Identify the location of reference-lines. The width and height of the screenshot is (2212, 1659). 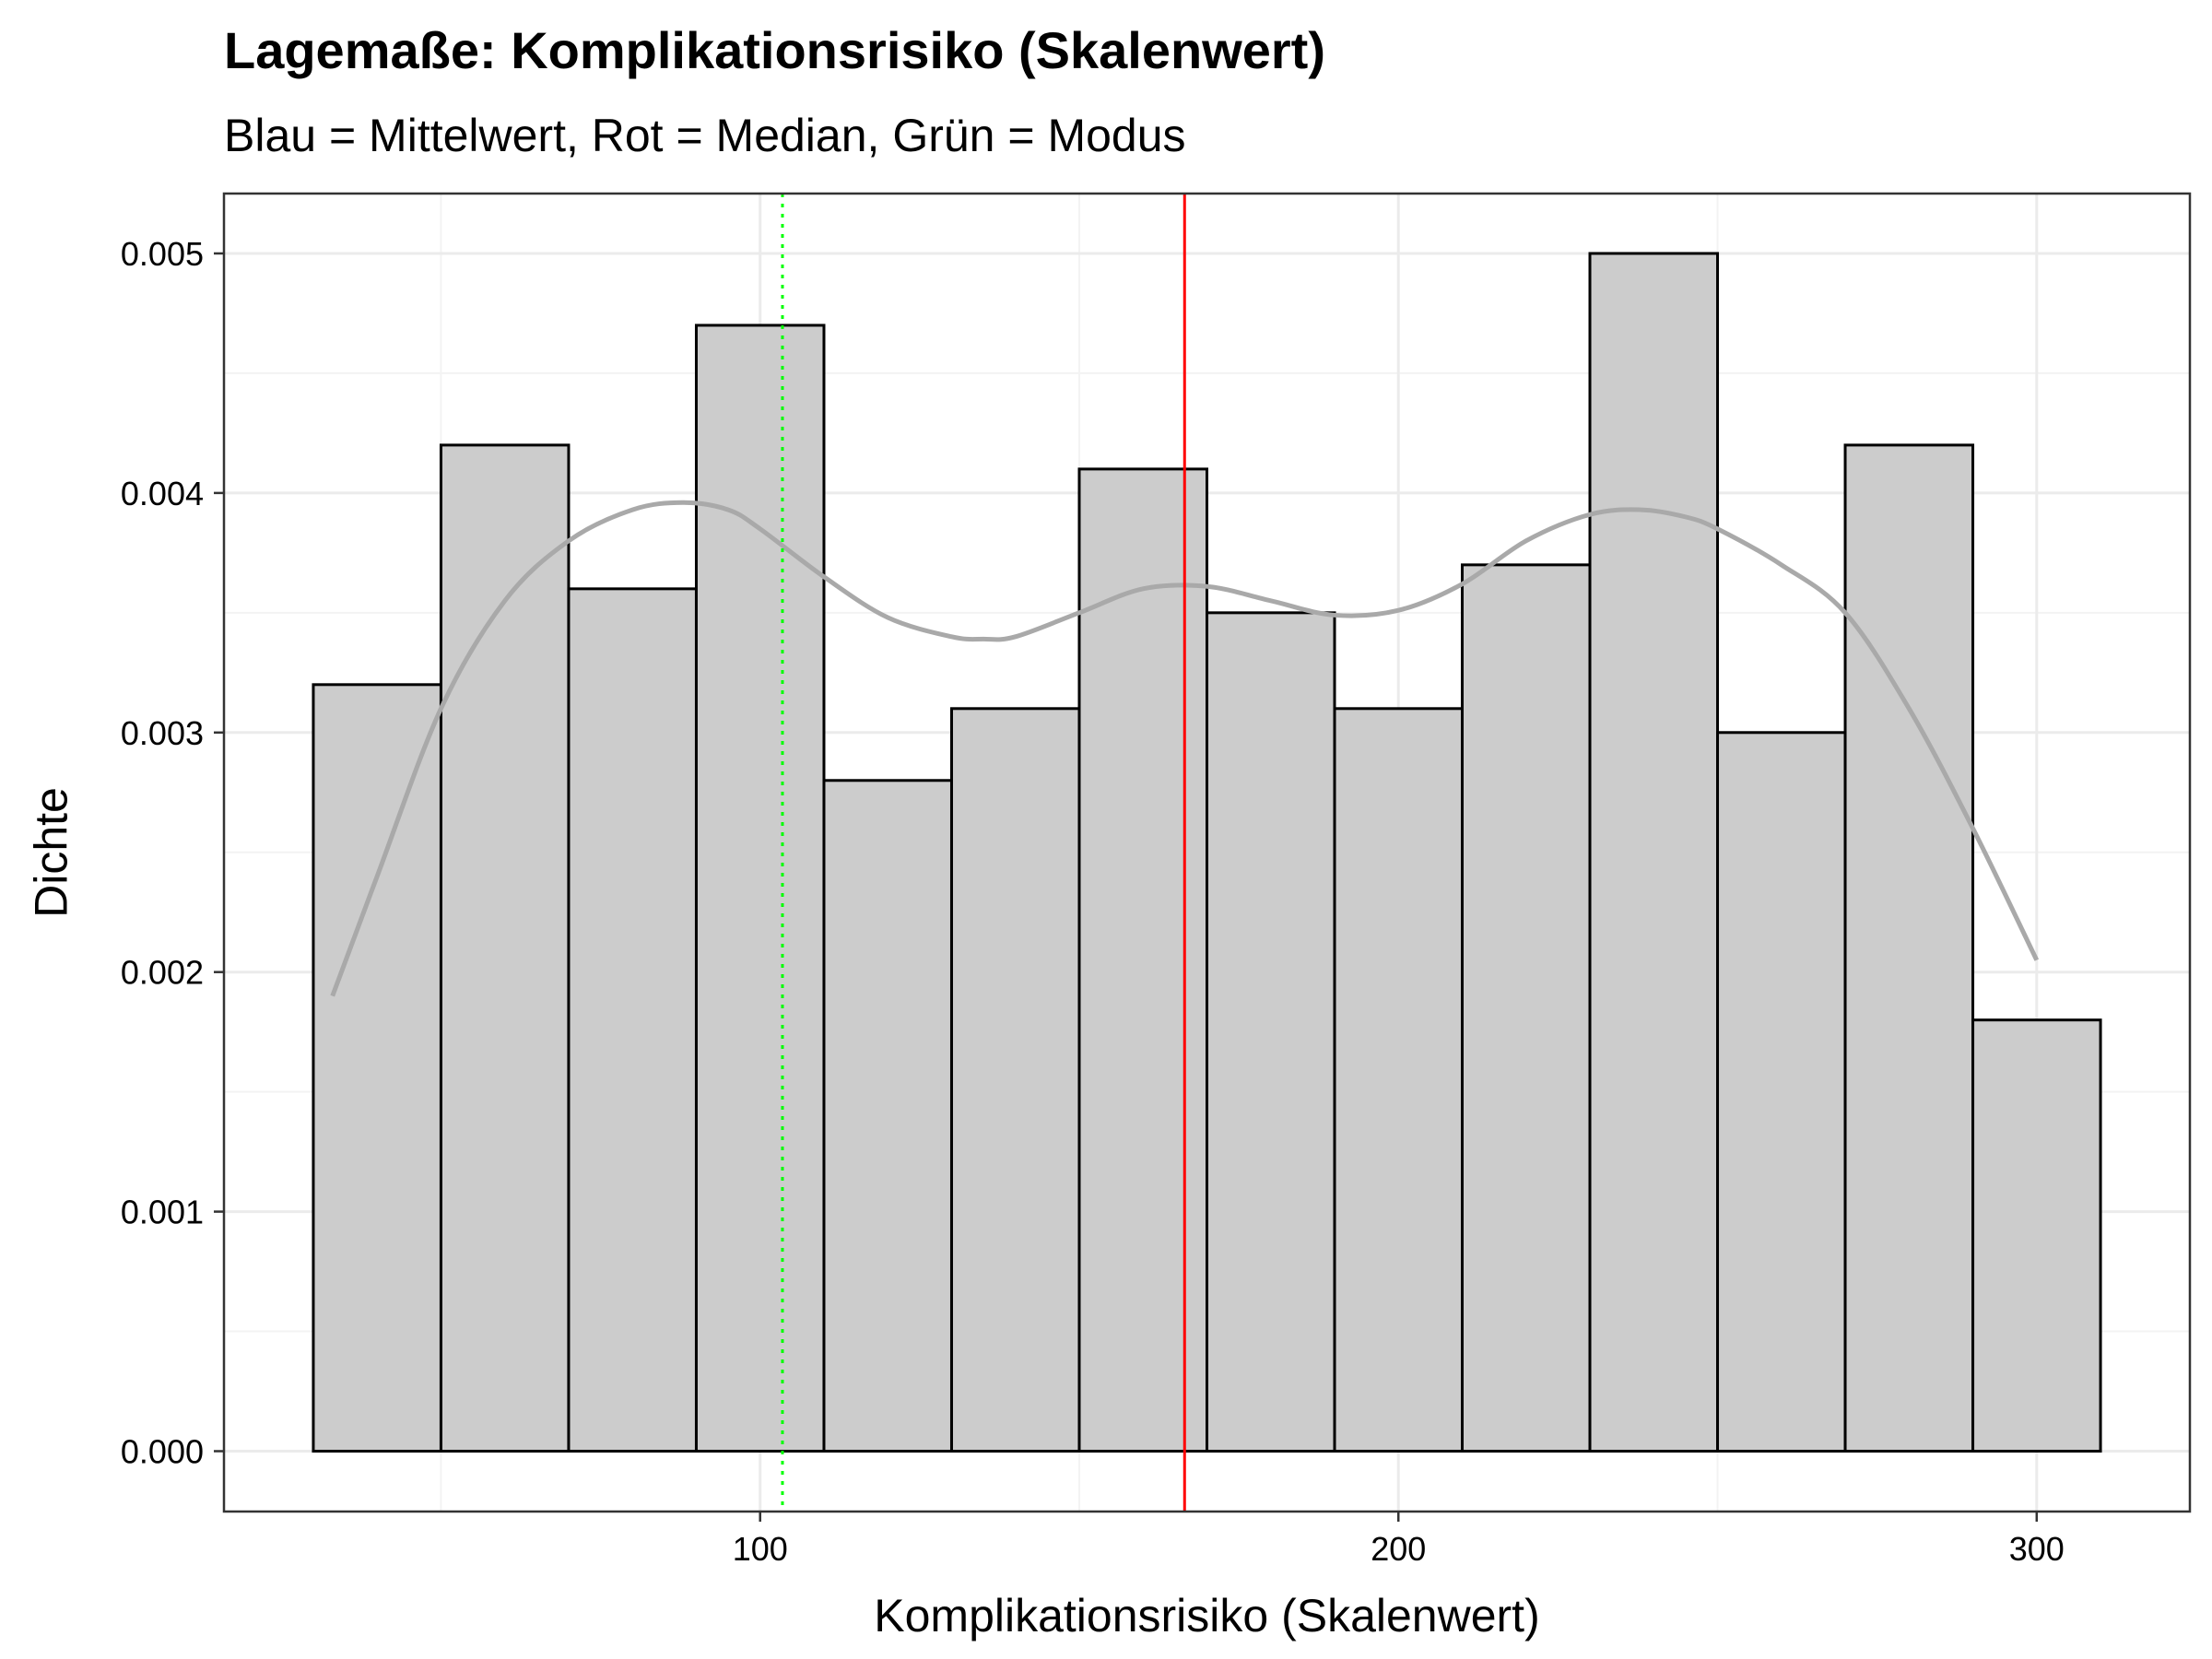
(983, 853).